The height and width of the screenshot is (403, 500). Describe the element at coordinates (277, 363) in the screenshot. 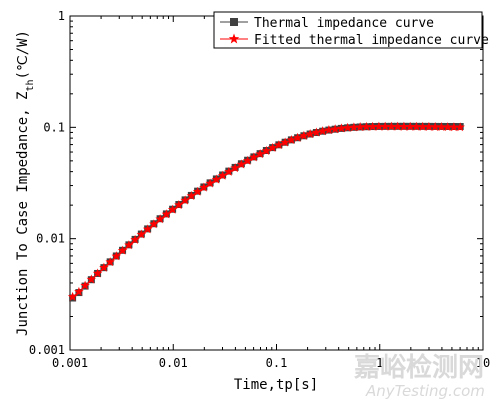

I see `x-tick-label: 0.1` at that location.